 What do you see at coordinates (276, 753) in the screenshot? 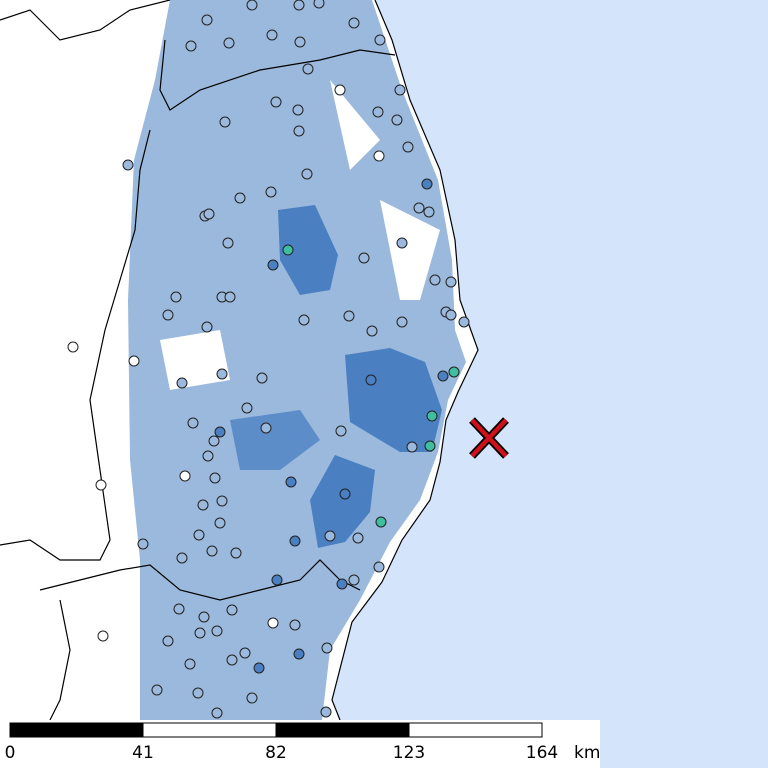
I see `scale-label: 82` at bounding box center [276, 753].